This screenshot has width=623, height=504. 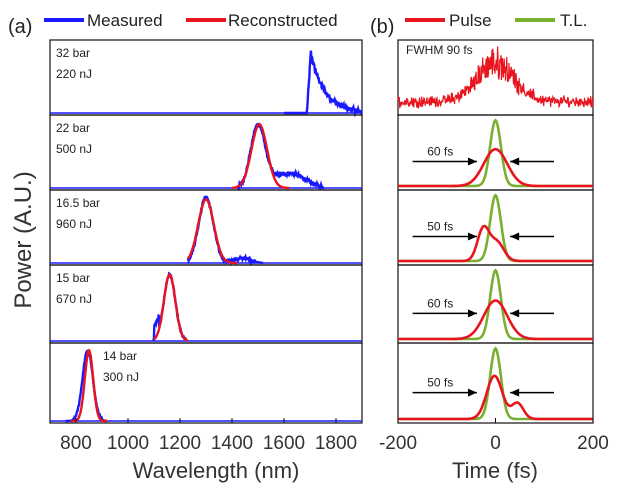 What do you see at coordinates (121, 377) in the screenshot?
I see `energy-label: 300 nJ` at bounding box center [121, 377].